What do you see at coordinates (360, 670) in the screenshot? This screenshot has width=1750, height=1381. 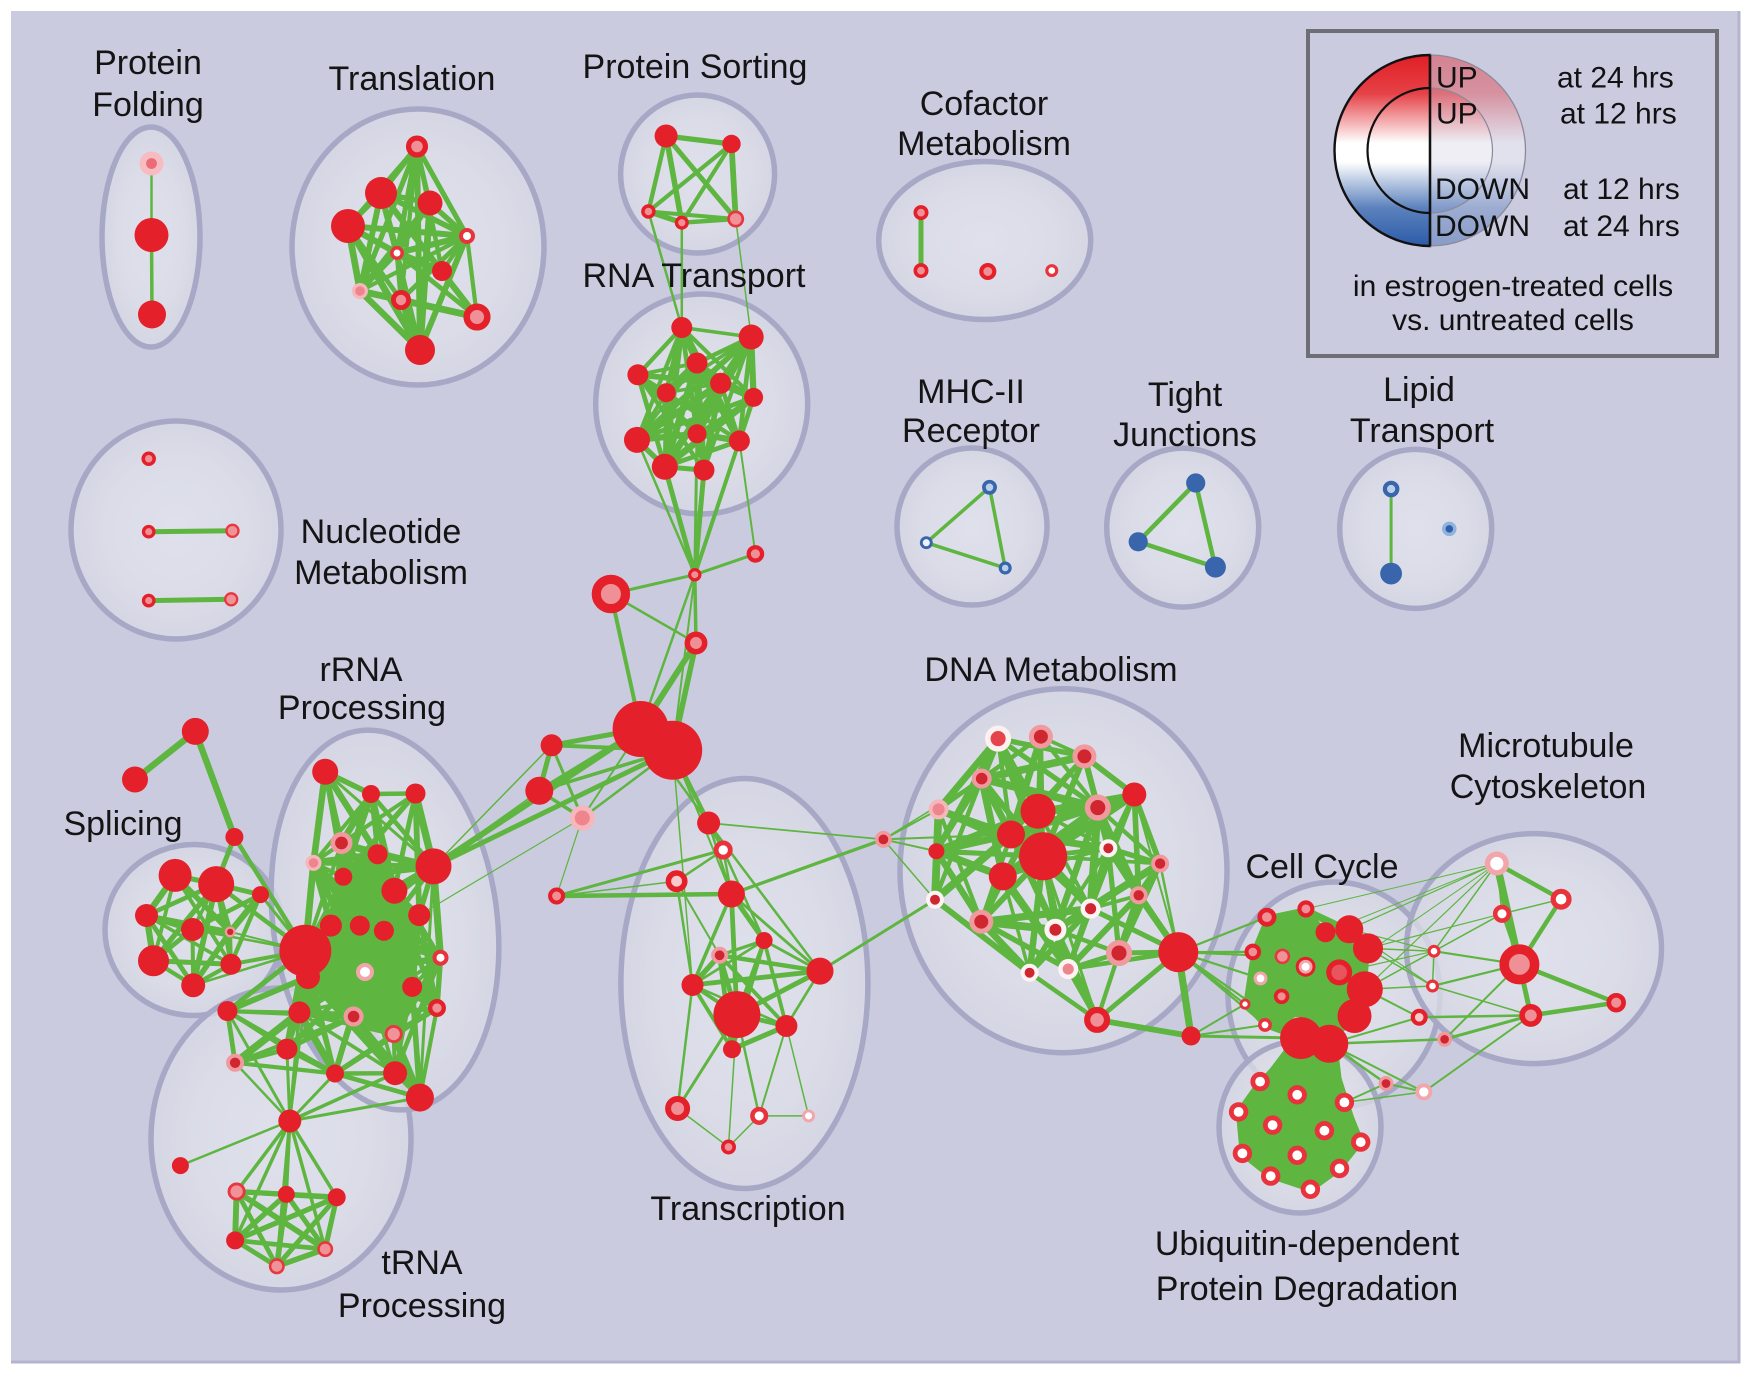 I see `svg-text: rRNA` at bounding box center [360, 670].